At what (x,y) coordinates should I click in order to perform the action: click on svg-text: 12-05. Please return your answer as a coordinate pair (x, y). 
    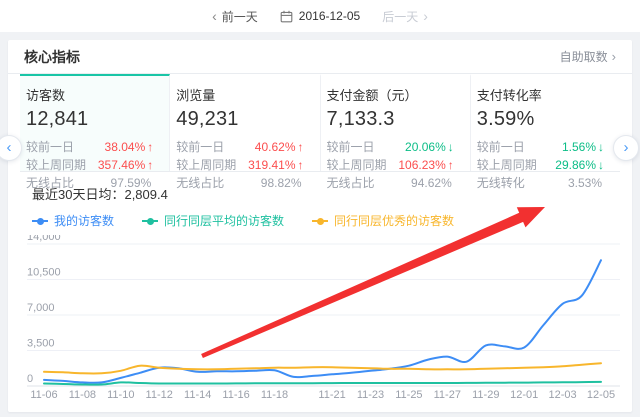
    Looking at the image, I should click on (601, 395).